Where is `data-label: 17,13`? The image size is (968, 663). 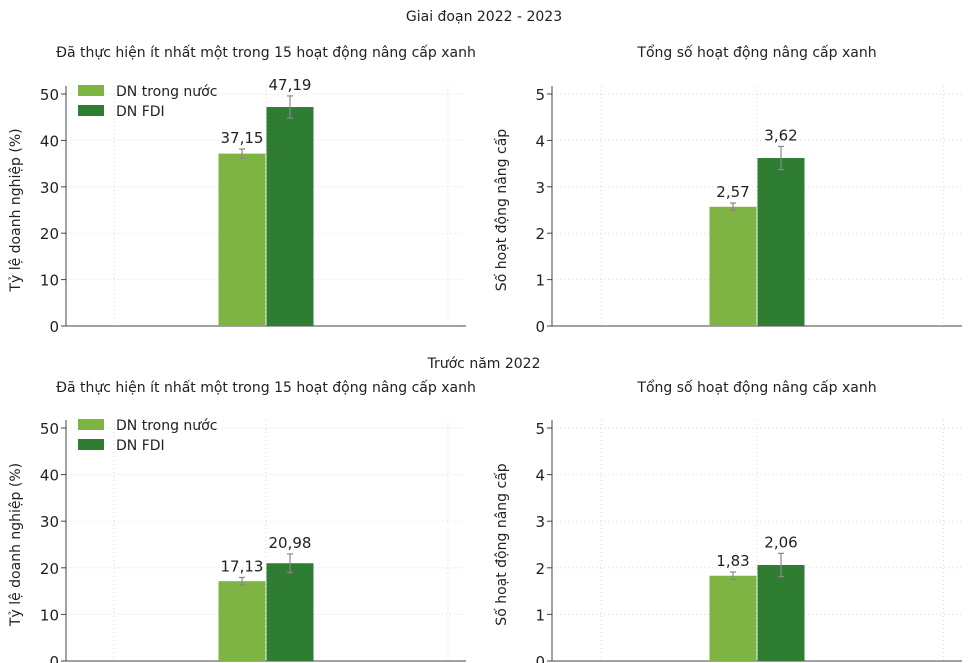 data-label: 17,13 is located at coordinates (242, 566).